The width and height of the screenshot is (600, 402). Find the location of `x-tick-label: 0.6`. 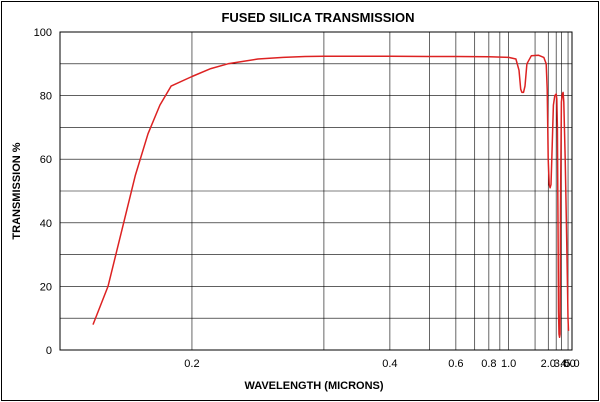

x-tick-label: 0.6 is located at coordinates (455, 364).